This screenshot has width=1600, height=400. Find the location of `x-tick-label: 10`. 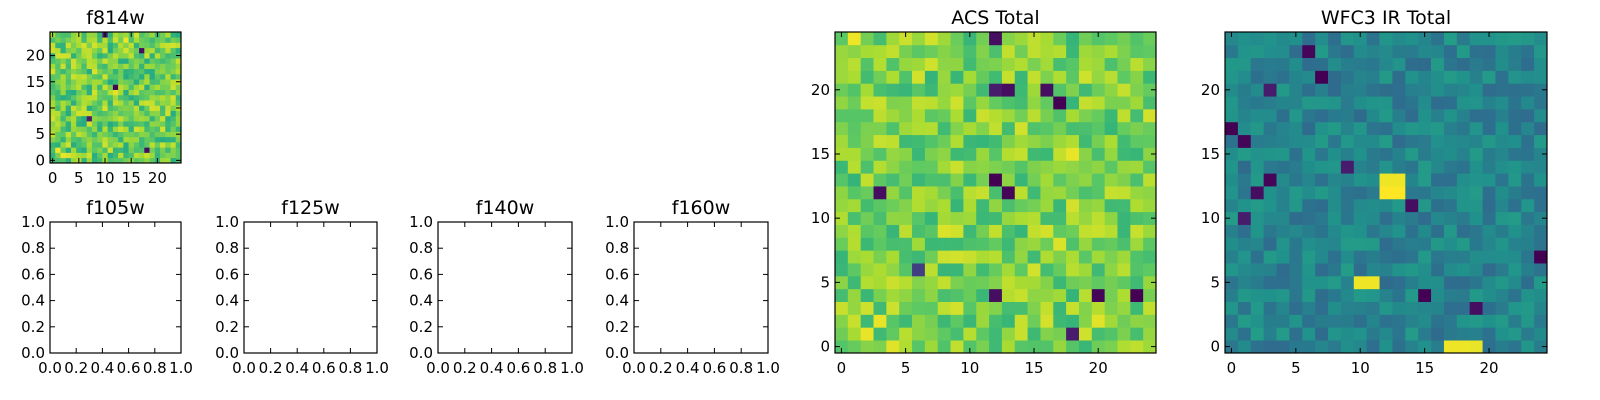

x-tick-label: 10 is located at coordinates (969, 368).